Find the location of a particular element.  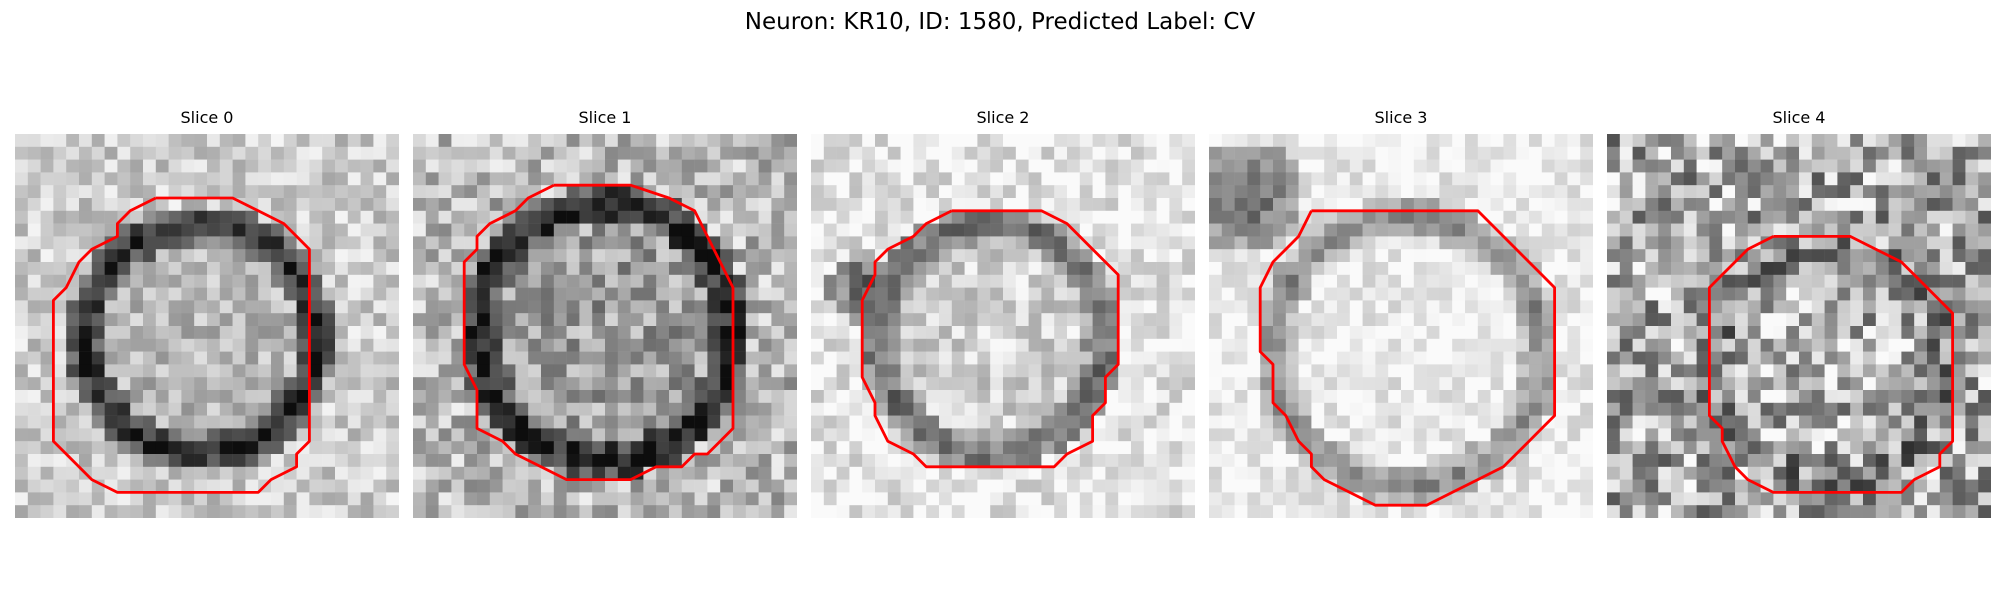

slice-panel-1: Slice 1 is located at coordinates (605, 312).